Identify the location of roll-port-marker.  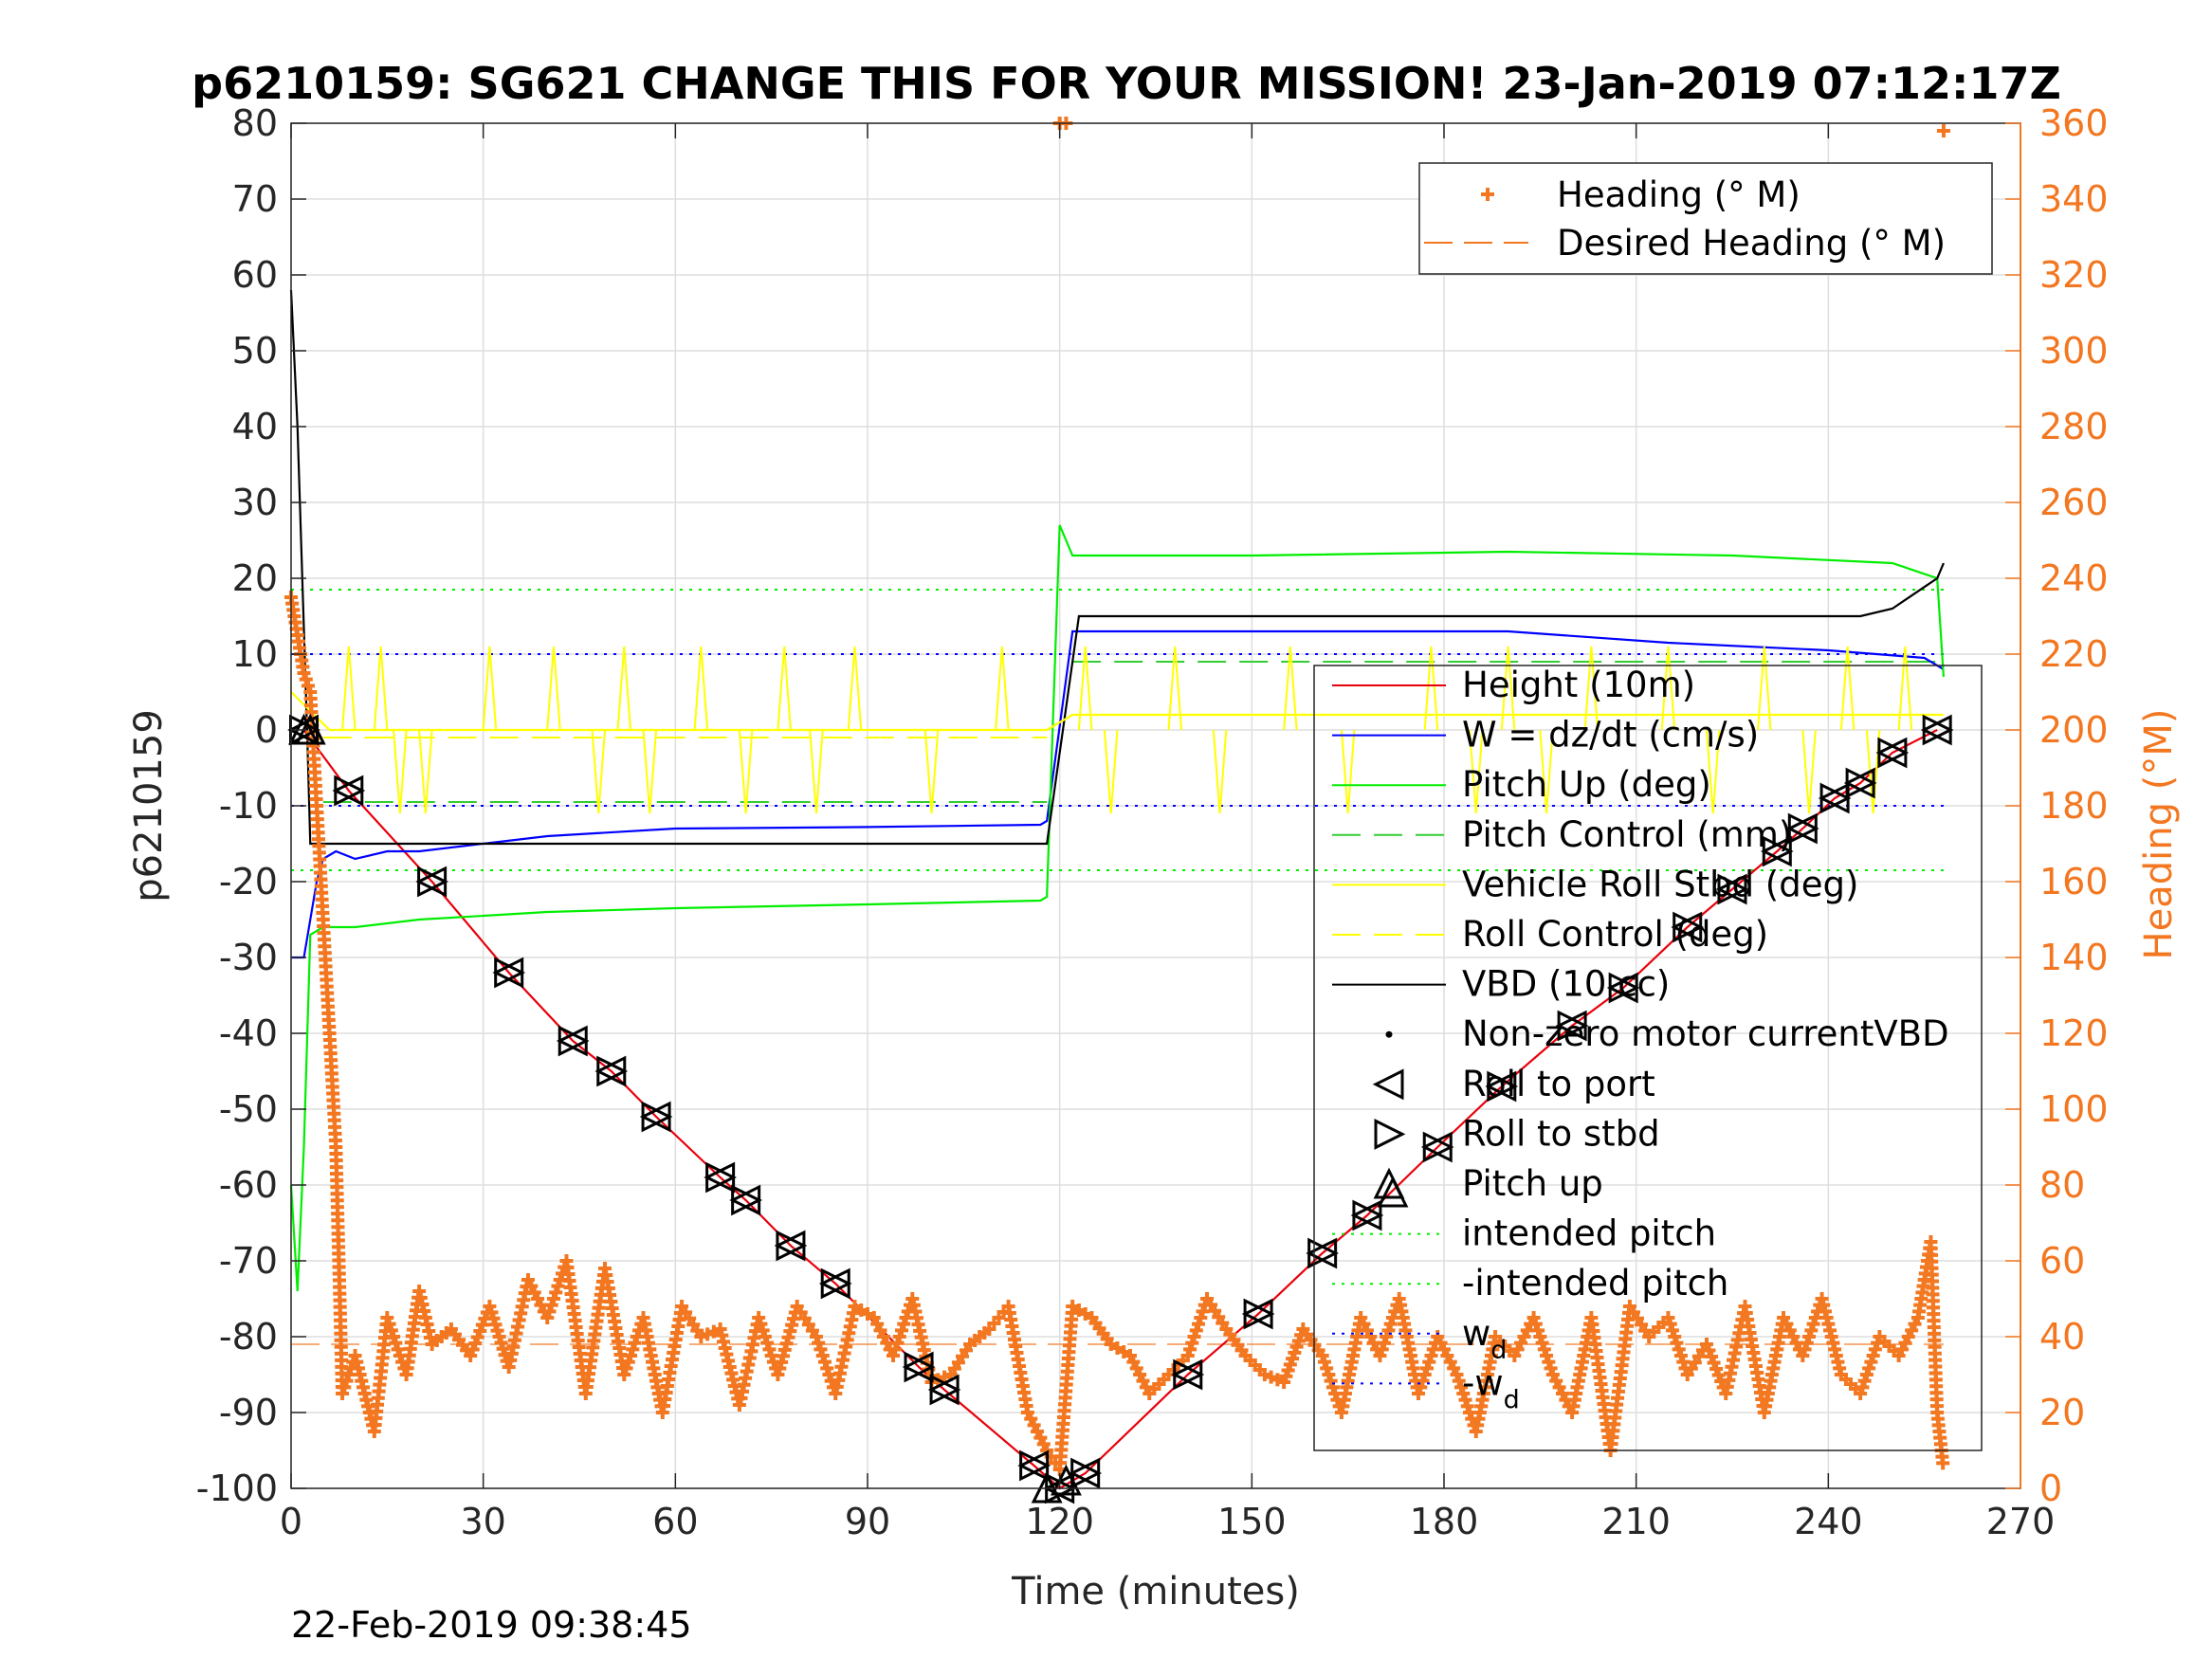
(1388, 1084).